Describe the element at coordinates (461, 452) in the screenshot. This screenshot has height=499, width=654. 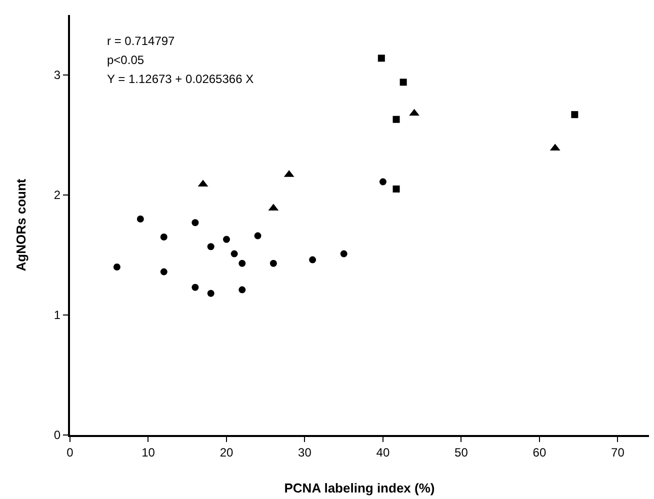
I see `x-tick-label: 50` at that location.